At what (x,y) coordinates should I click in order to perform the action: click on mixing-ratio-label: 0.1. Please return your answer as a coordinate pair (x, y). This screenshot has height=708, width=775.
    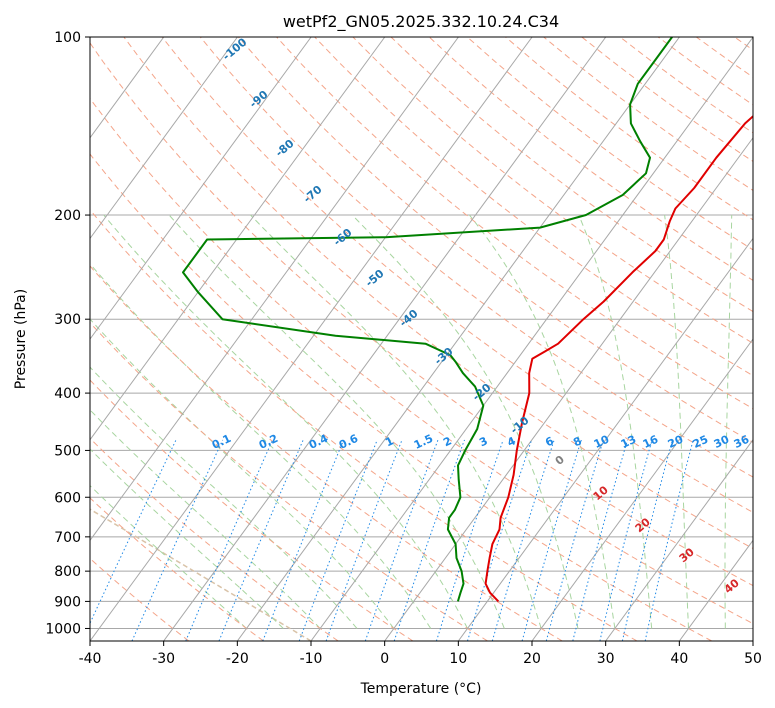
    Looking at the image, I should click on (221, 442).